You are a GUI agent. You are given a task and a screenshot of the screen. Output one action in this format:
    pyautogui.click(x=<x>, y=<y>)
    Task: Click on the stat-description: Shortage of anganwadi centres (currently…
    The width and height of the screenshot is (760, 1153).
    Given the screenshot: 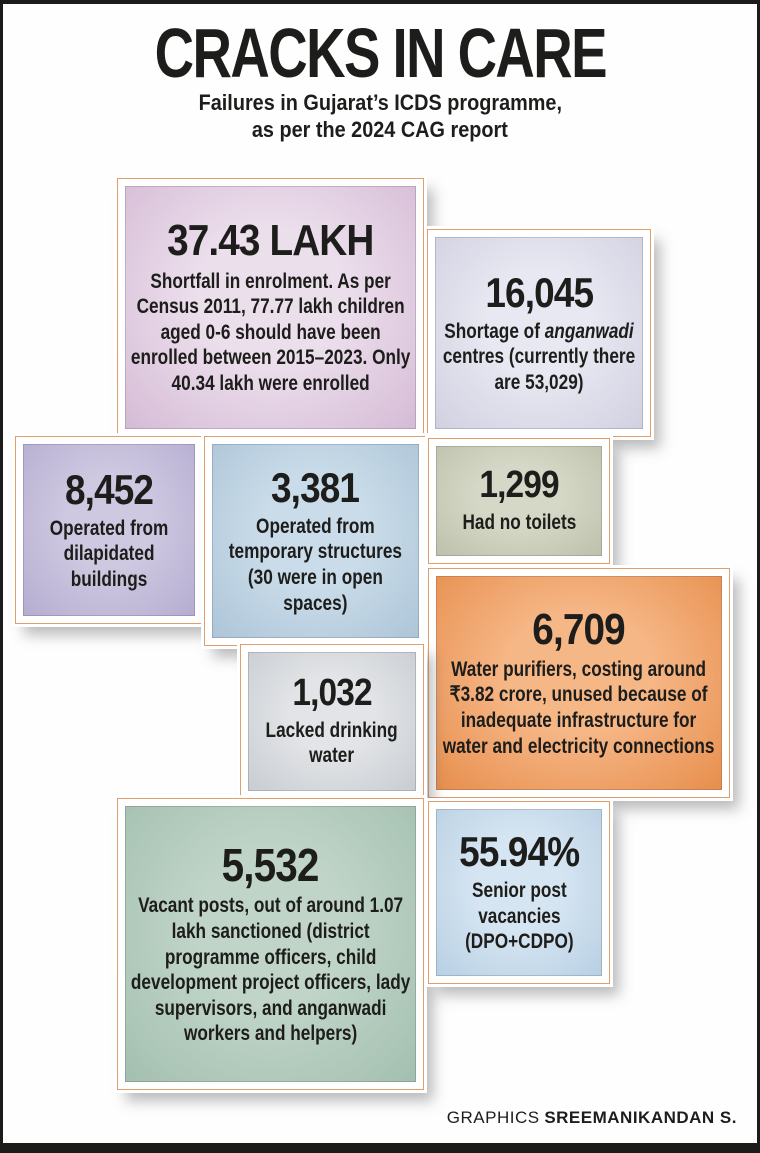 What is the action you would take?
    pyautogui.click(x=539, y=356)
    